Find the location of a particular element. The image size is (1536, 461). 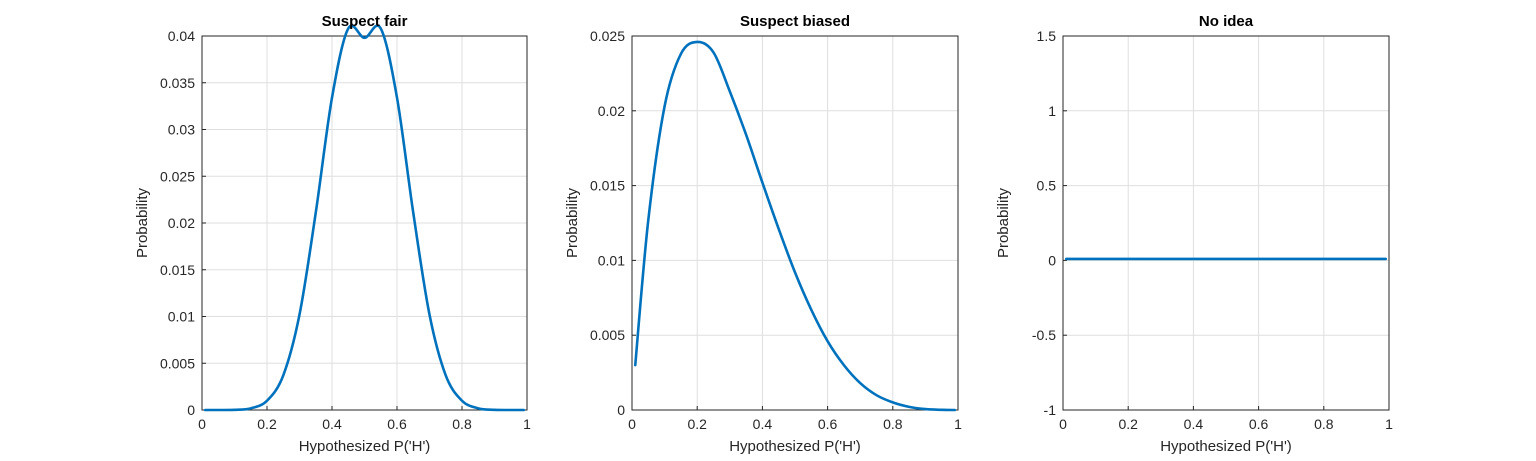

chart-title: Suspect biased is located at coordinates (795, 21).